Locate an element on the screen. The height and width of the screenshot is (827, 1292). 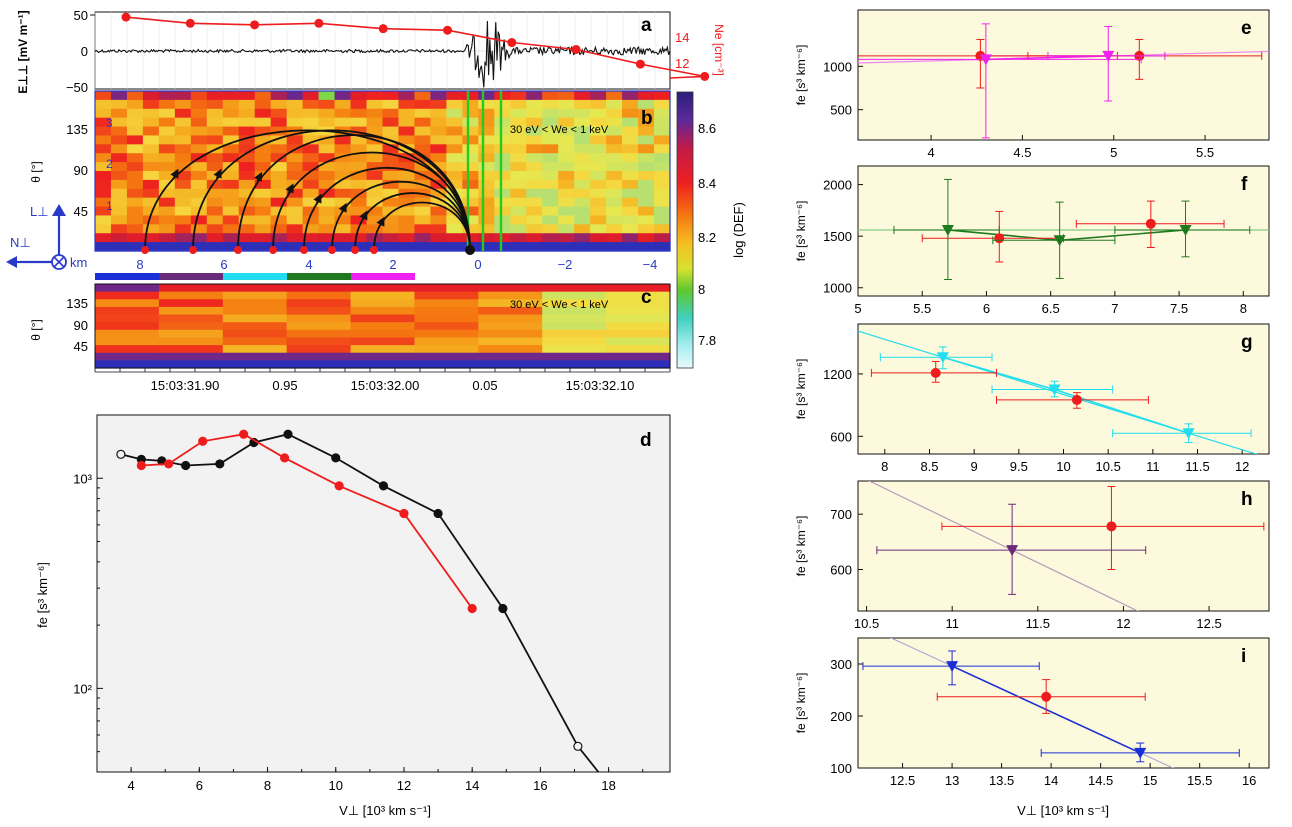
x-tick-label: 14 is located at coordinates (472, 785).